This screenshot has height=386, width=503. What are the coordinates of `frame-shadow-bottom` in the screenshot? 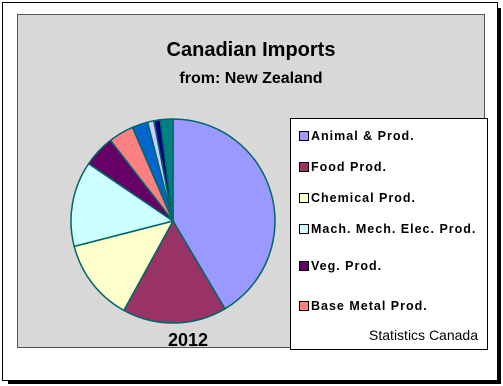 It's located at (254, 382).